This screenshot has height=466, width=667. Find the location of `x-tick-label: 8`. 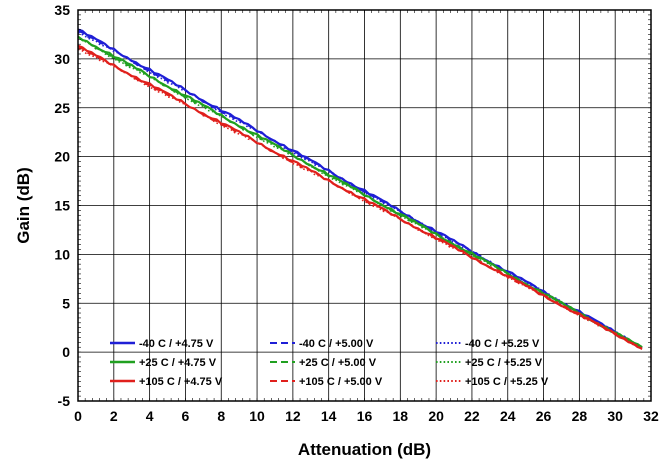

x-tick-label: 8 is located at coordinates (221, 416).